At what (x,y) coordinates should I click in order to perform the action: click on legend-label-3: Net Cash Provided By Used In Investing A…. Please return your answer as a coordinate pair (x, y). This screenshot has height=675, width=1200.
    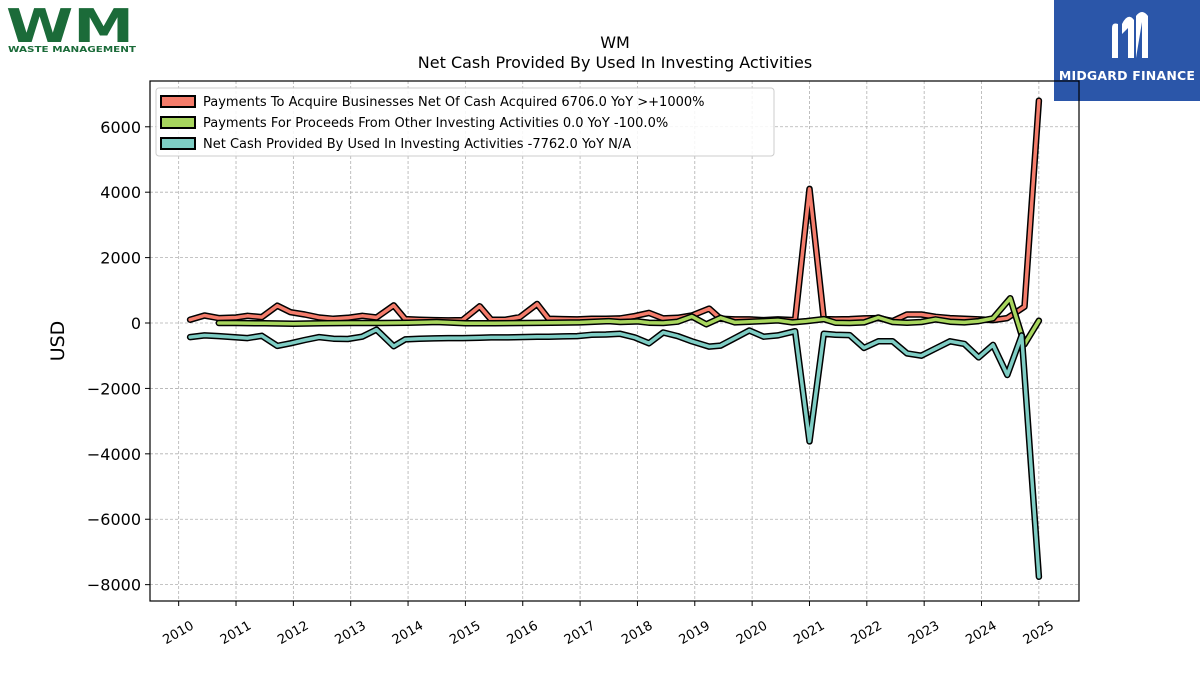
    Looking at the image, I should click on (417, 144).